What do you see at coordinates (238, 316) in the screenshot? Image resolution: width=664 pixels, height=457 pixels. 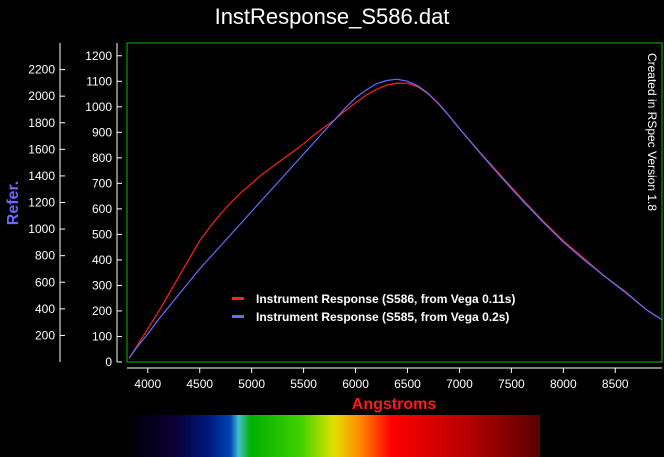 I see `legend-swatch-s585` at bounding box center [238, 316].